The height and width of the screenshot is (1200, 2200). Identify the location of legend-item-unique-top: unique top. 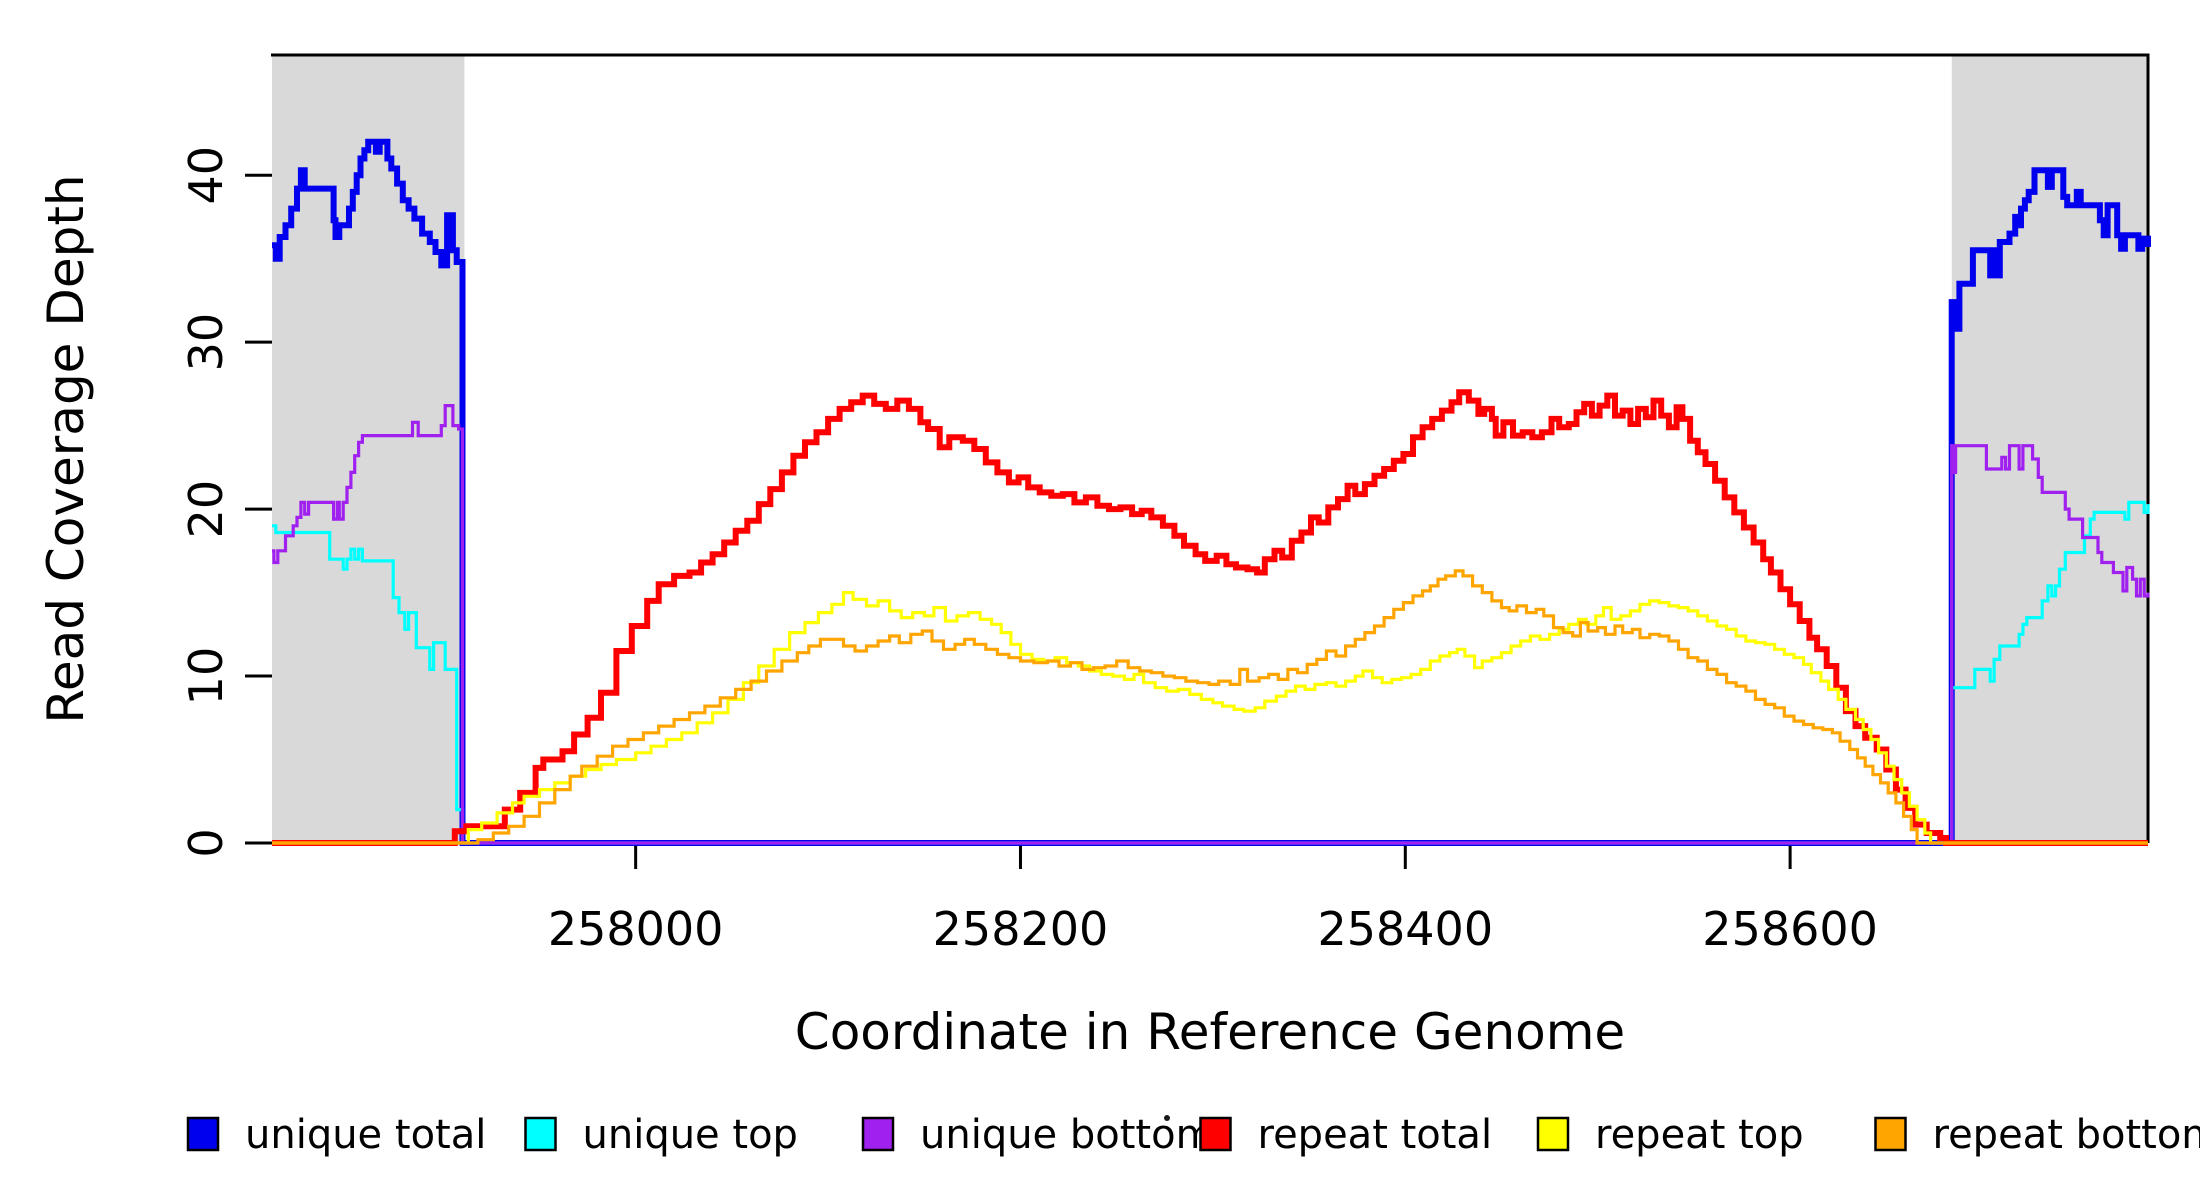
(661, 1135).